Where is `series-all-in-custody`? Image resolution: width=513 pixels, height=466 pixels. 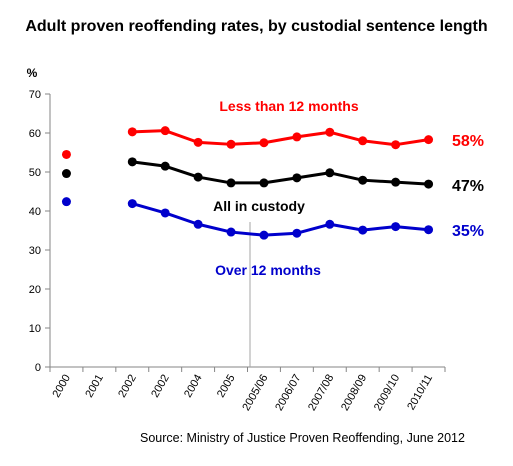 series-all-in-custody is located at coordinates (247, 173).